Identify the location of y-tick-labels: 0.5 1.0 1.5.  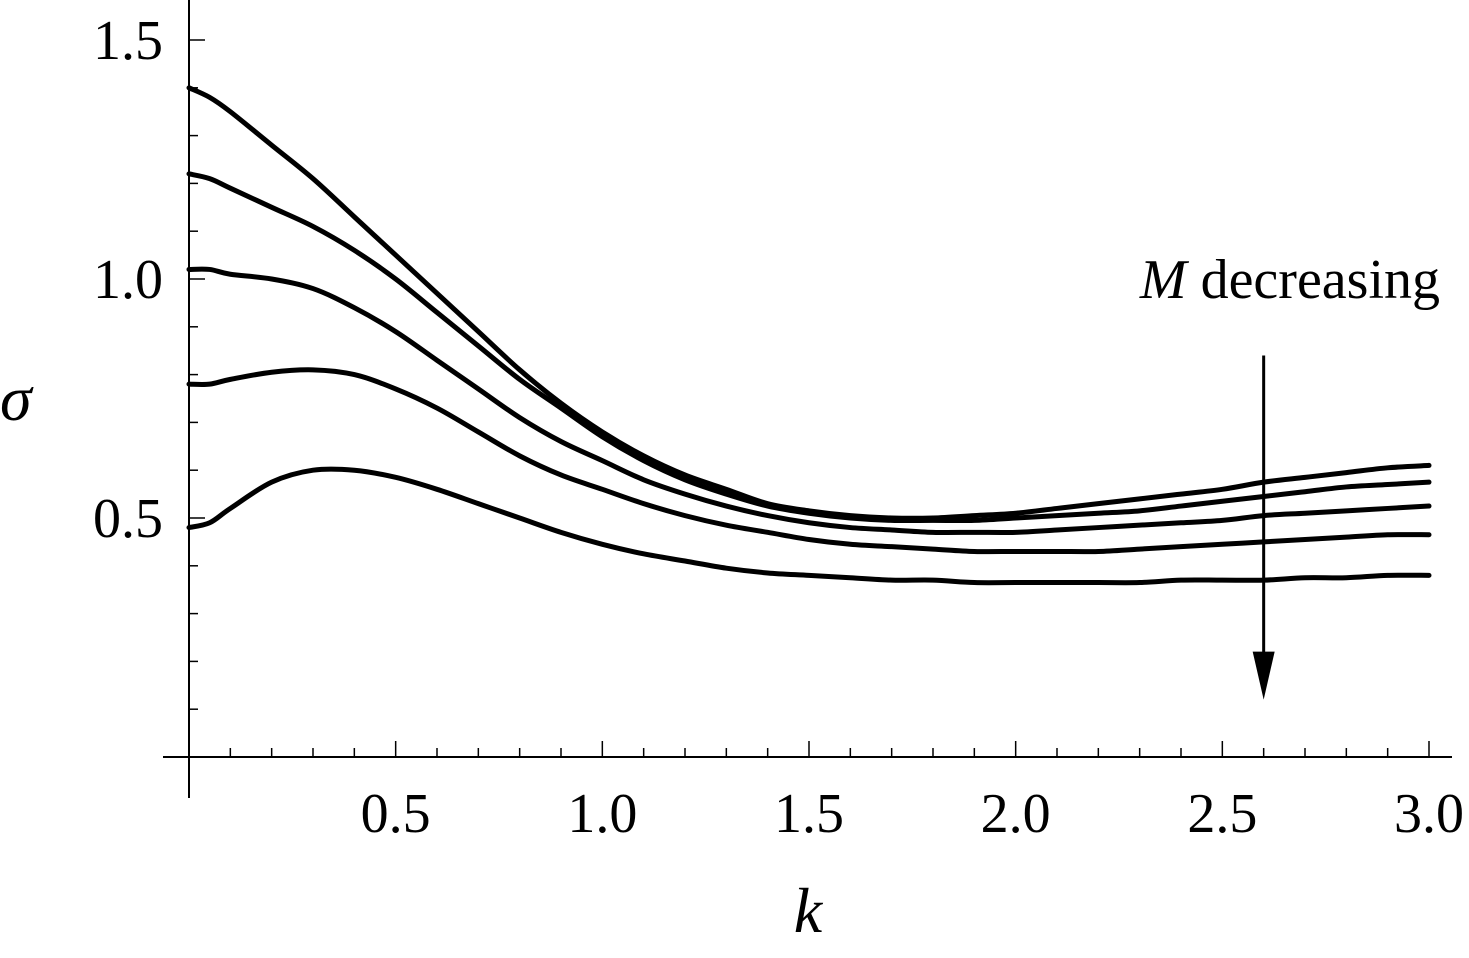
(128, 280).